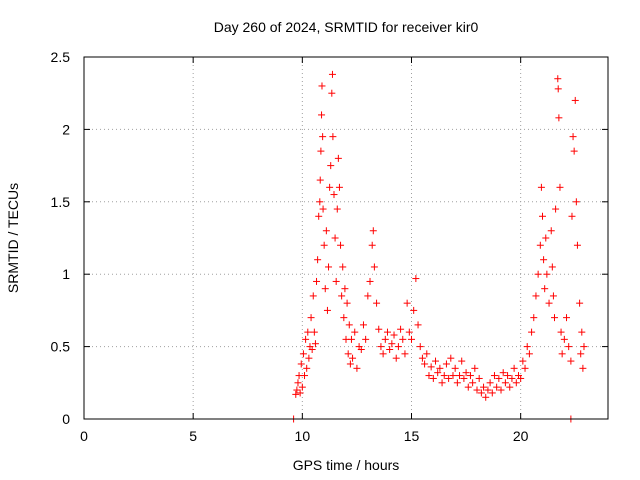  Describe the element at coordinates (346, 465) in the screenshot. I see `x-axis-label: GPS time / hours` at that location.